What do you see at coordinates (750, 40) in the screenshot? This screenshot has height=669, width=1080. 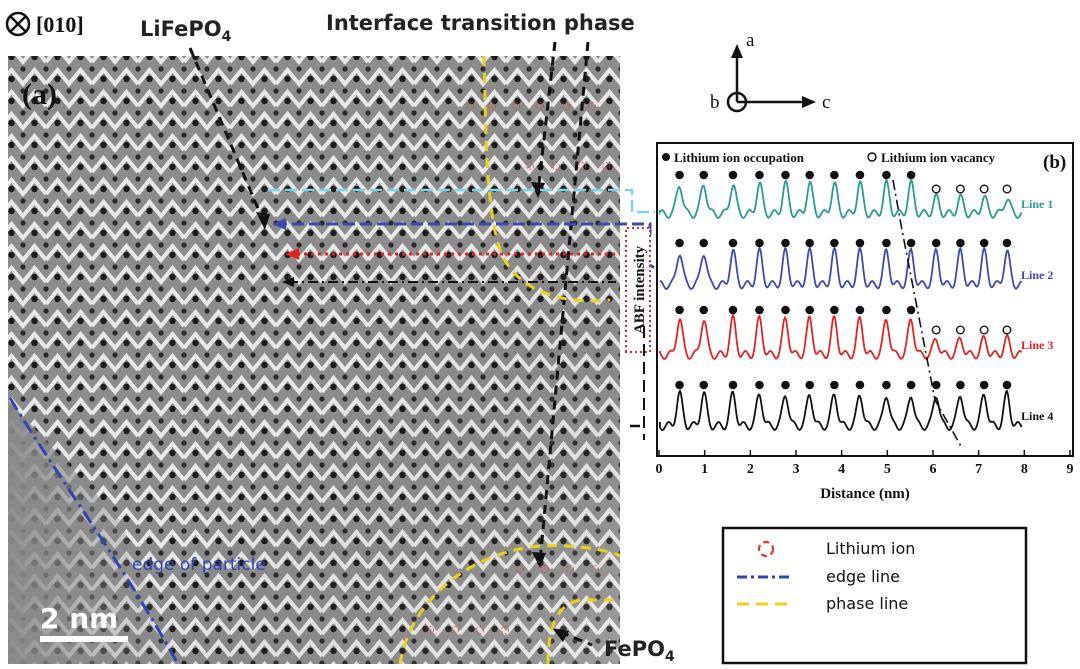 I see `axis-a-label: a` at bounding box center [750, 40].